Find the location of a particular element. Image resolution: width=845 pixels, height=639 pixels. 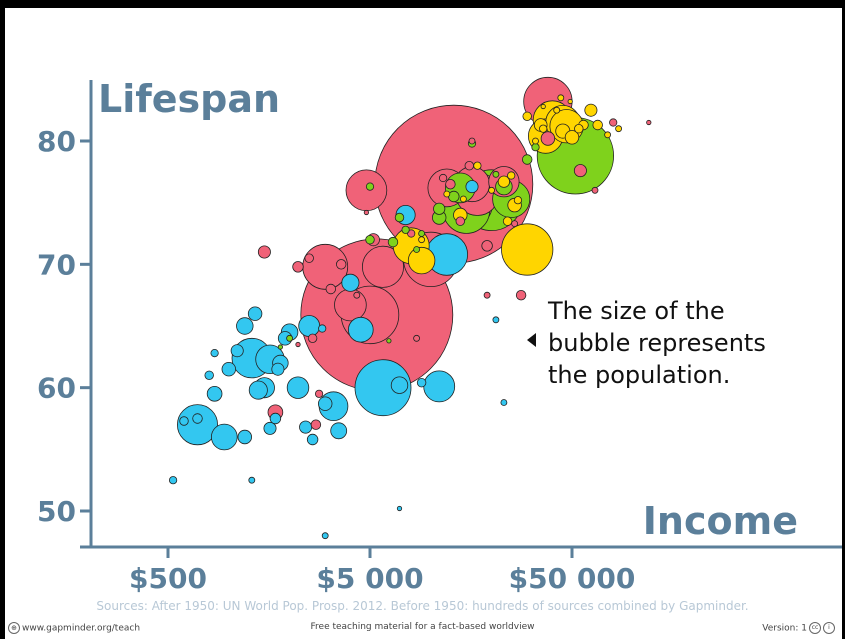

footer-link: www.gapminder.org/teach is located at coordinates (81, 628).